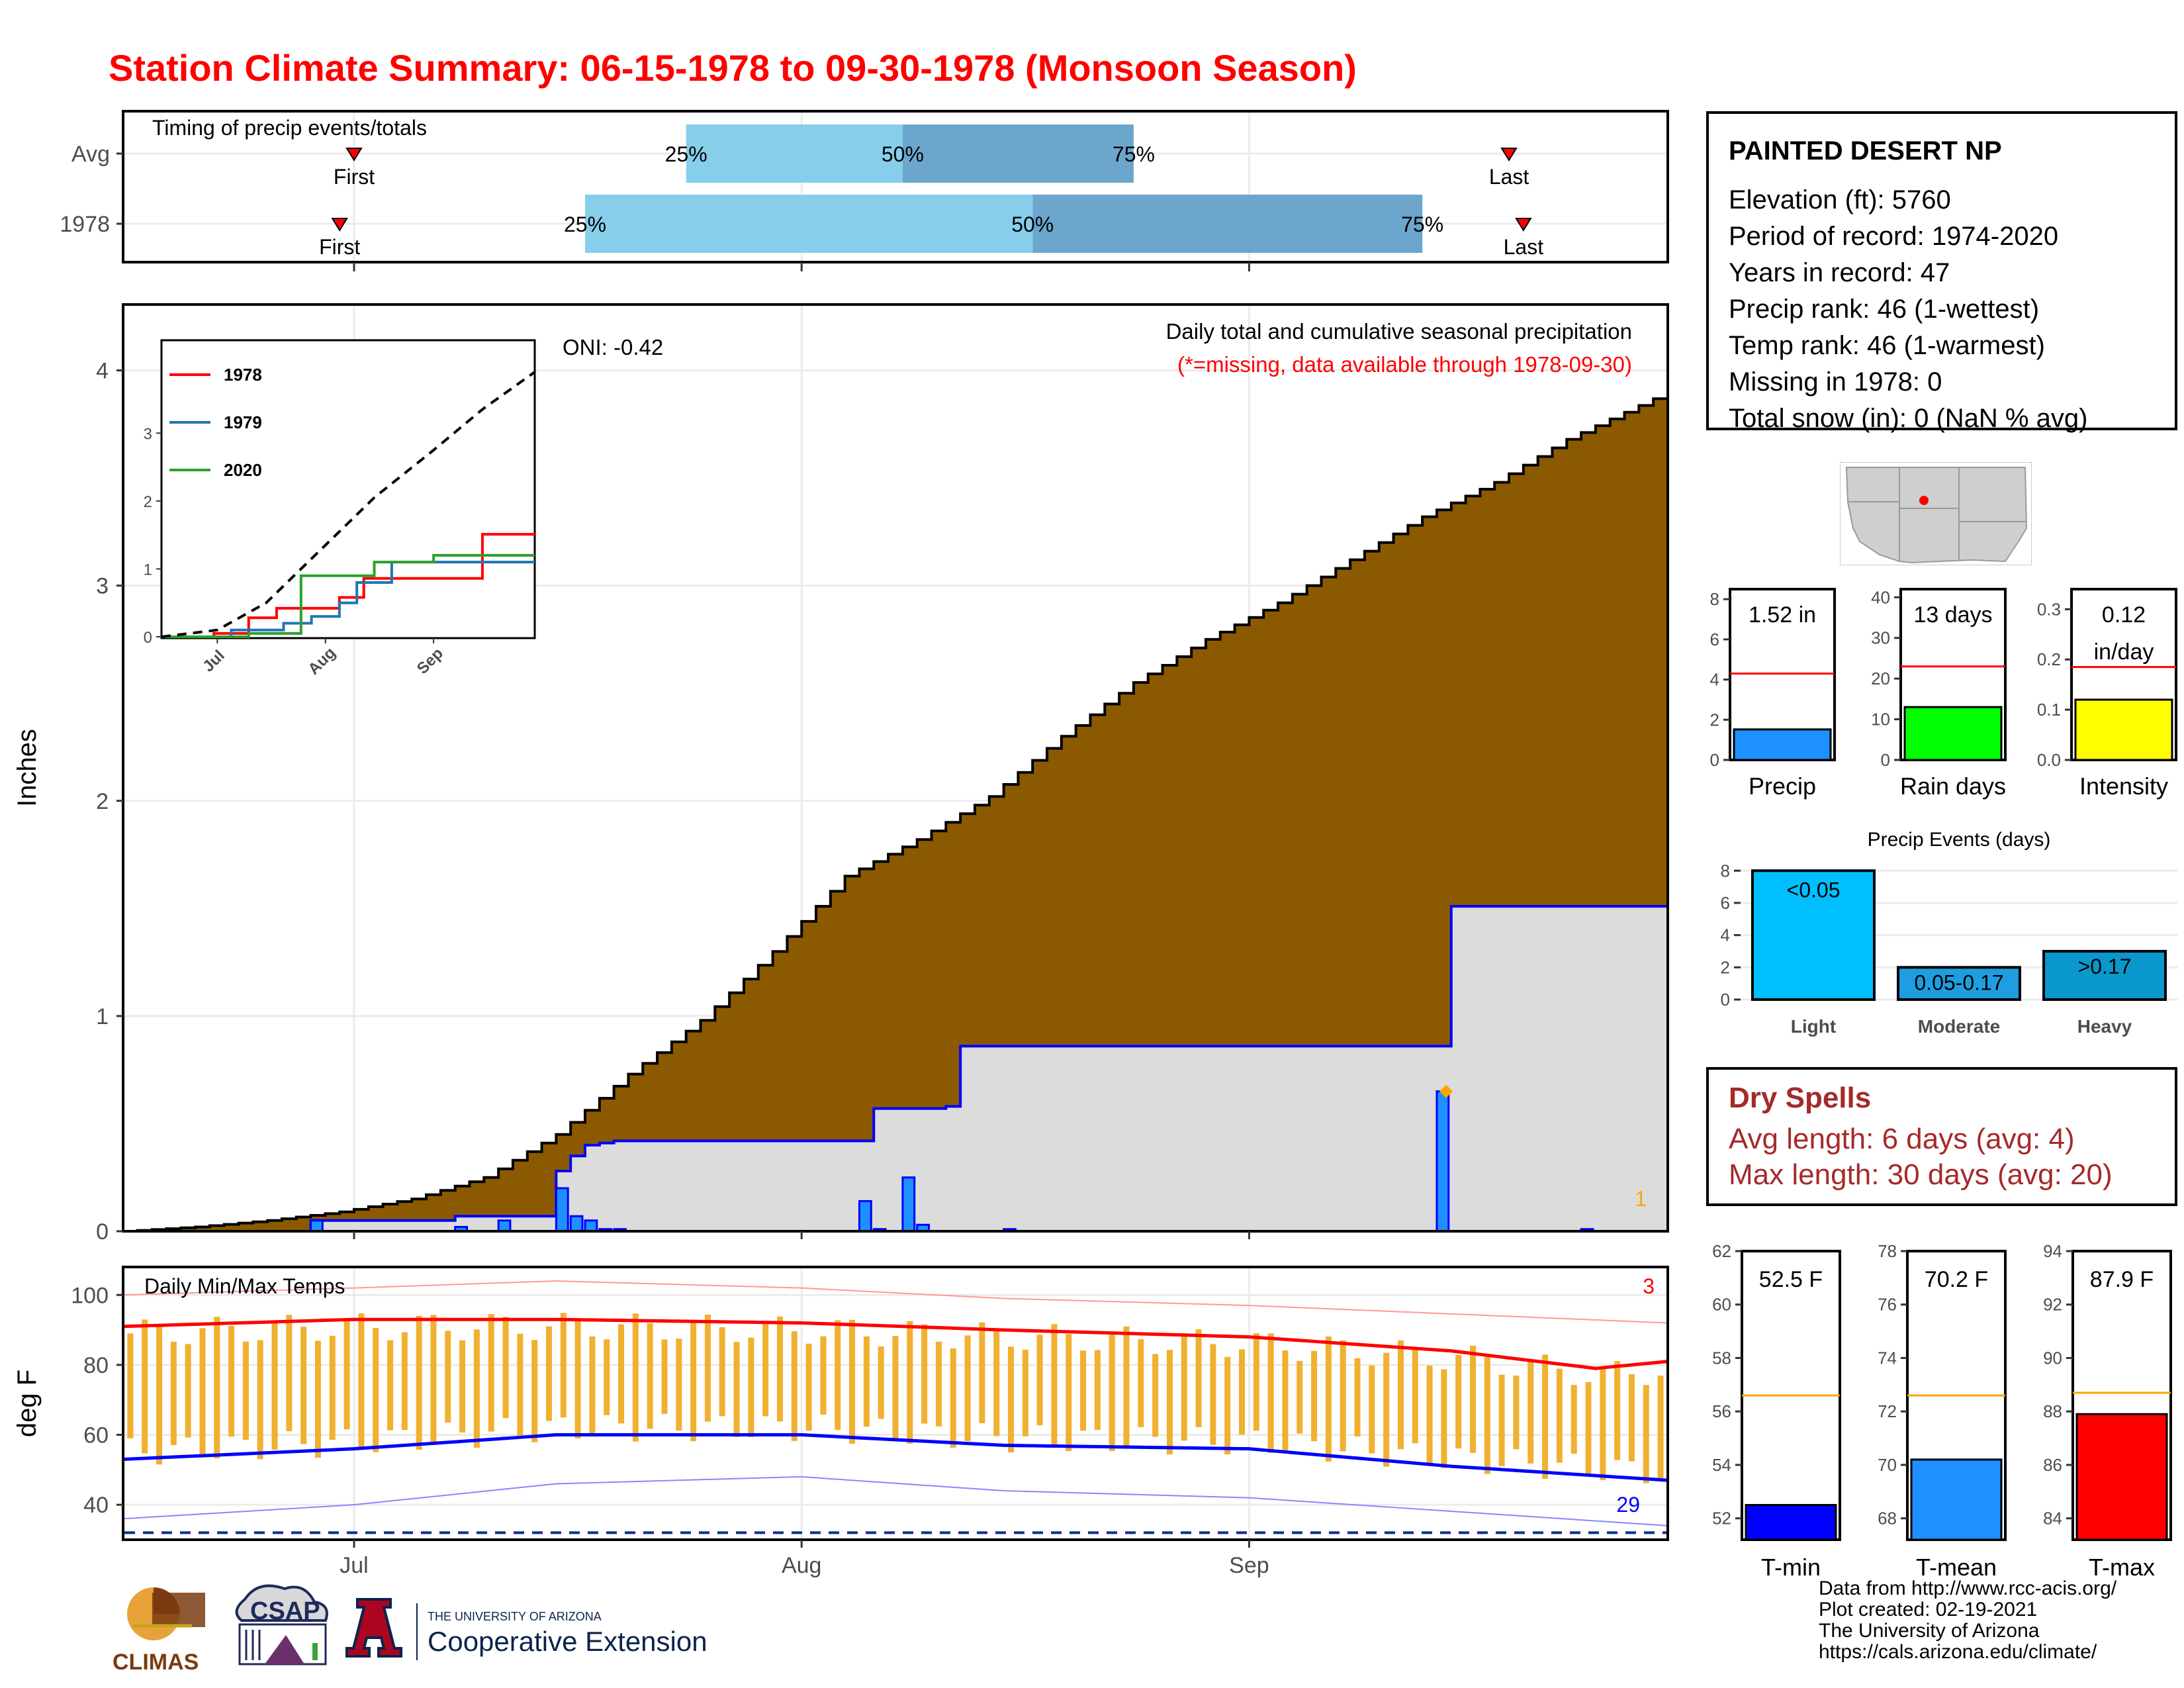  Describe the element at coordinates (895, 1501) in the screenshot. I see `record-min-line` at that location.